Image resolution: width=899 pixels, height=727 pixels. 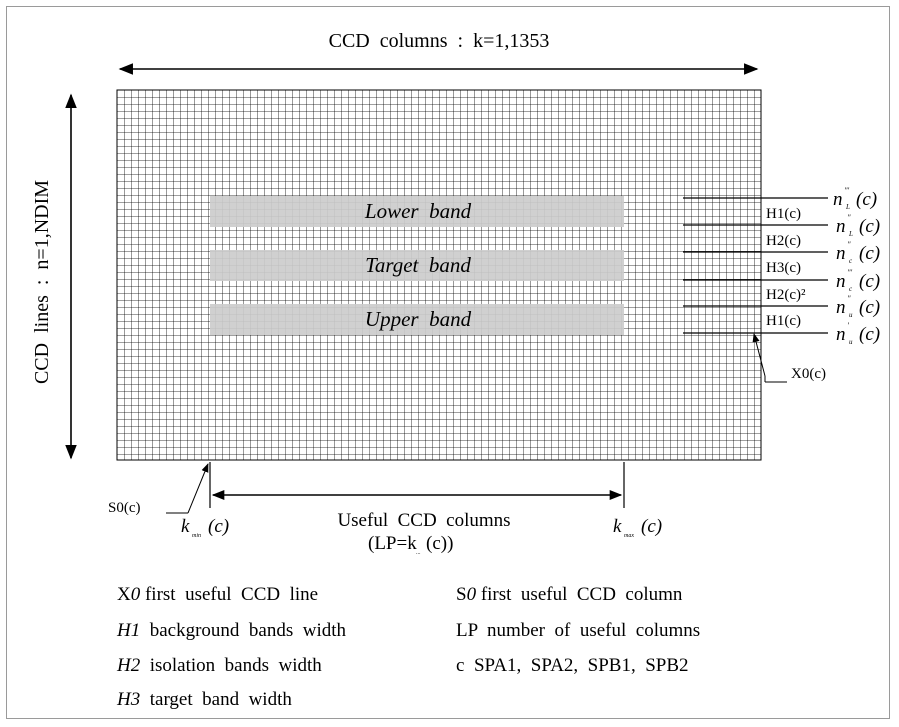 What do you see at coordinates (858, 280) in the screenshot?
I see `n-label-4: n ''' c (c)` at bounding box center [858, 280].